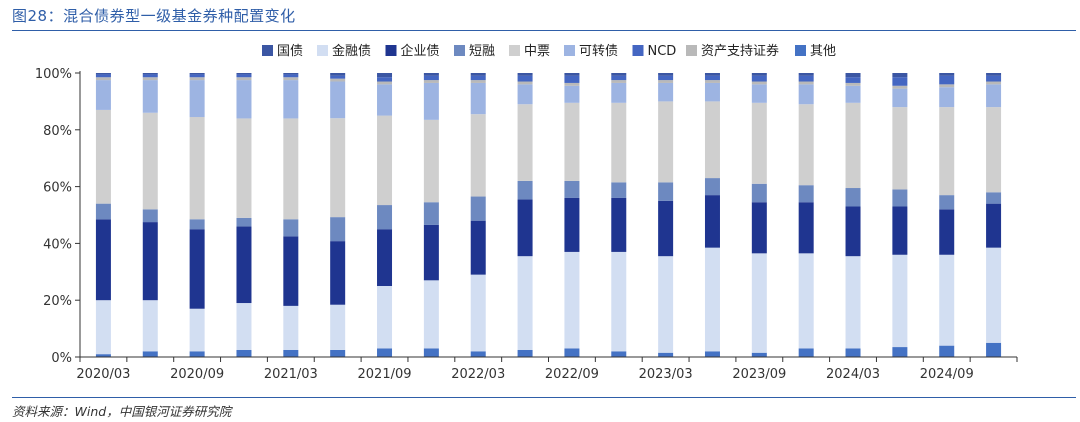 This screenshot has height=422, width=1080. Describe the element at coordinates (572, 374) in the screenshot. I see `x-tick-label: 2022/09` at that location.